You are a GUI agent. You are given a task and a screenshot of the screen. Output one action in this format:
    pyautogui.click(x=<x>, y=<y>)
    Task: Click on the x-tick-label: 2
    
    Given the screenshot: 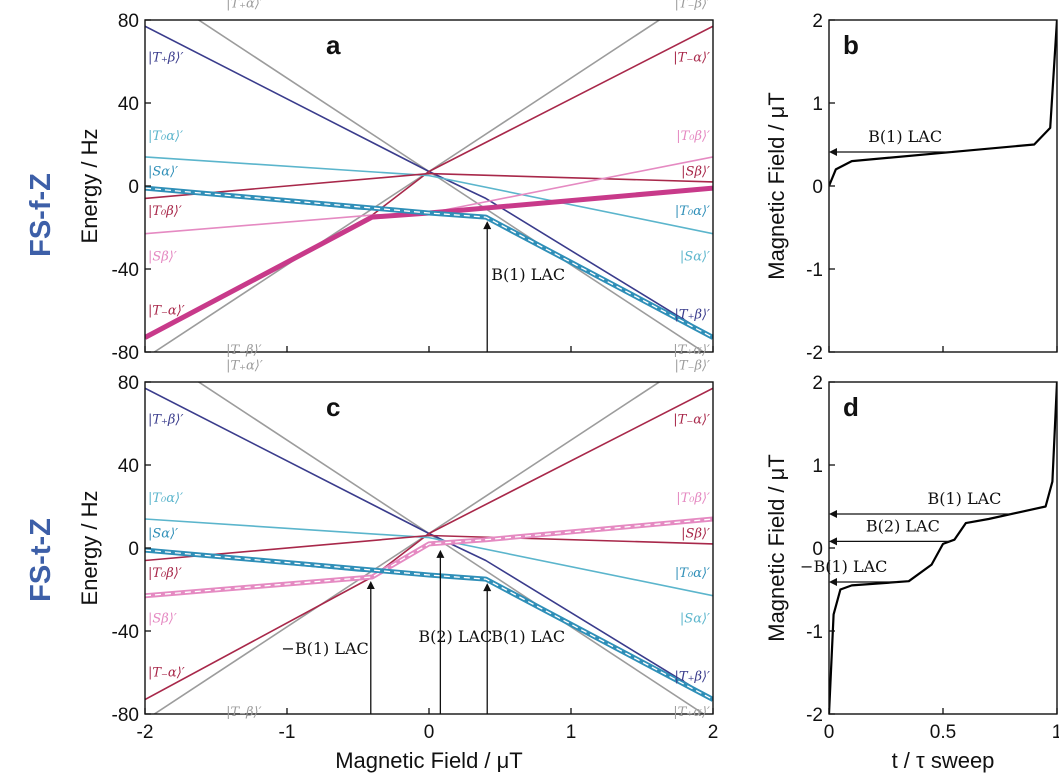 What is the action you would take?
    pyautogui.click(x=713, y=732)
    